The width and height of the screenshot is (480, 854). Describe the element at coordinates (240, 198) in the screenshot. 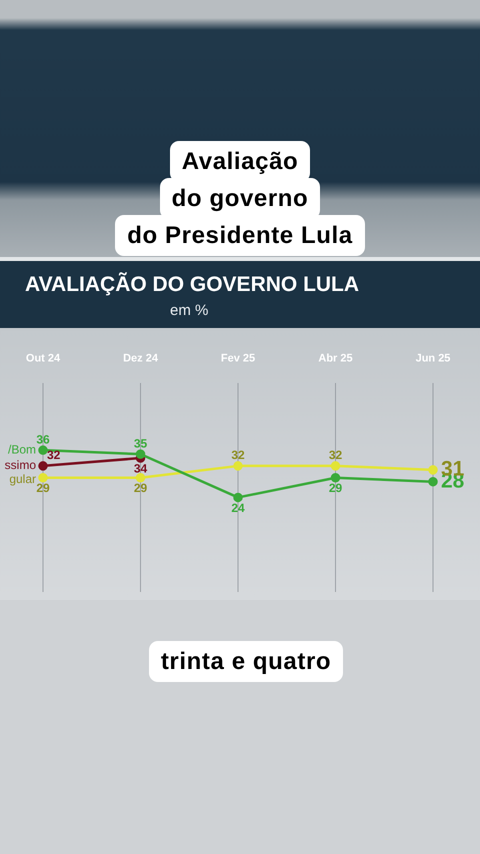

I see `text: Avaliação do governo do Presidente Lula` at that location.